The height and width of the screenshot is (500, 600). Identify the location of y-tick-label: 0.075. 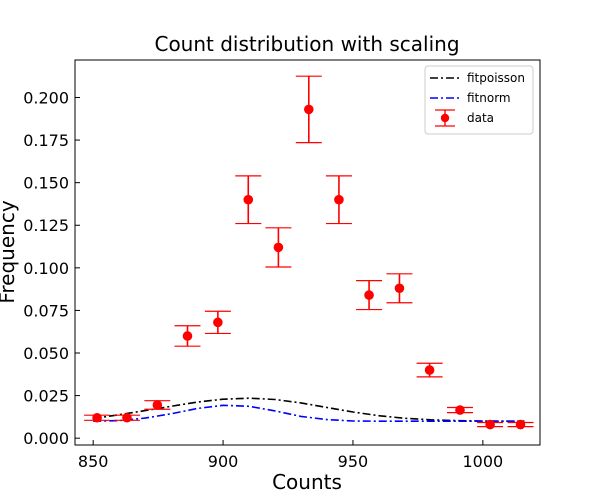
(46, 310).